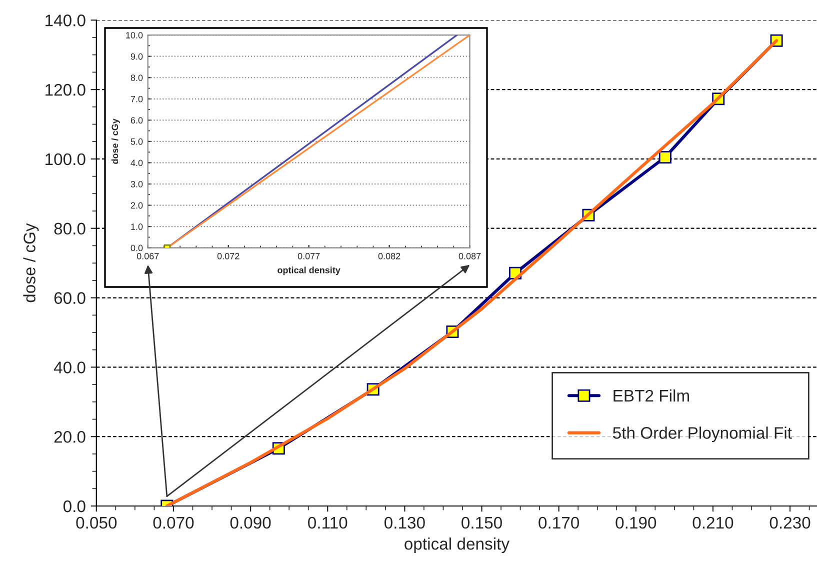 This screenshot has width=817, height=575. I want to click on x-tick-label: 0.150, so click(482, 522).